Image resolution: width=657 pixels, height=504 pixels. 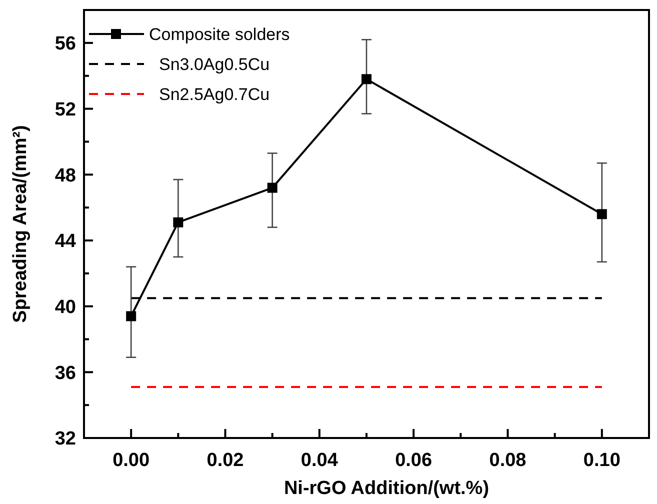 I want to click on x-tick-label: 0.02, so click(x=225, y=460).